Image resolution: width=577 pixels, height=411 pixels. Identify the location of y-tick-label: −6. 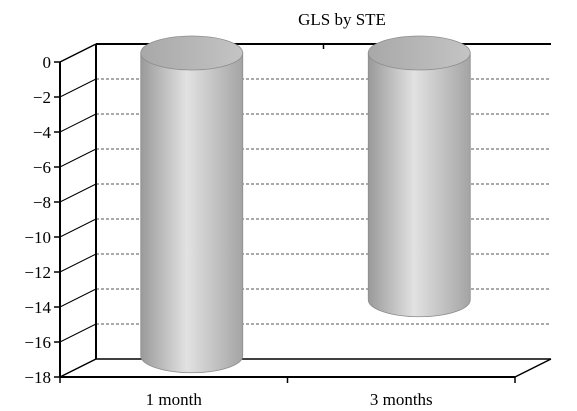
(42, 167).